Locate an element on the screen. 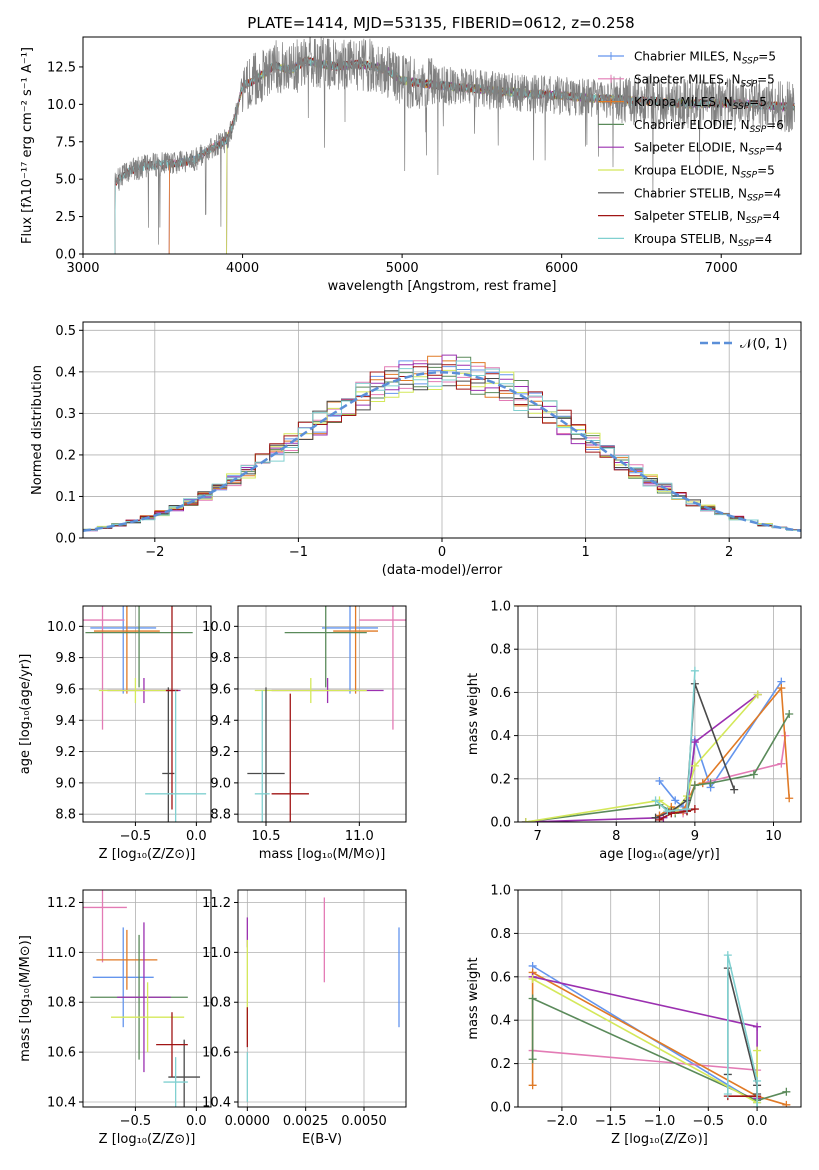 This screenshot has width=819, height=1170. weight-line-salpeter_elodie is located at coordinates (645, 1037).